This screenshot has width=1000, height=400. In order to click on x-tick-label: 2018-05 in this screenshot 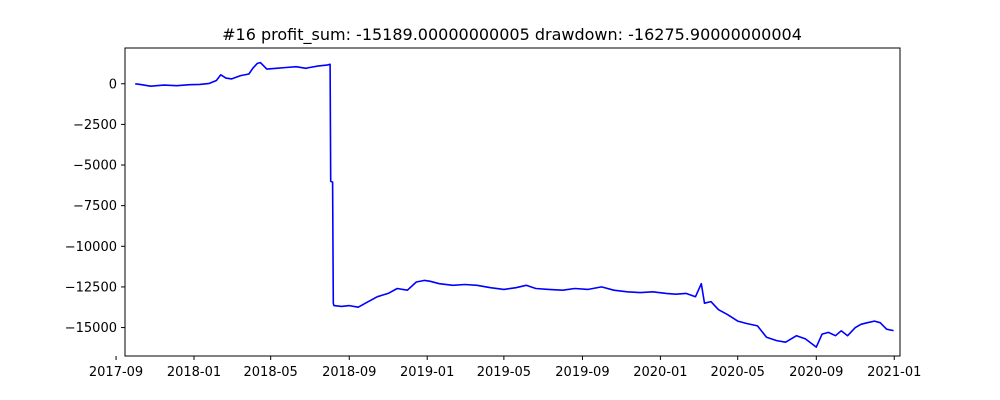, I will do `click(271, 372)`.